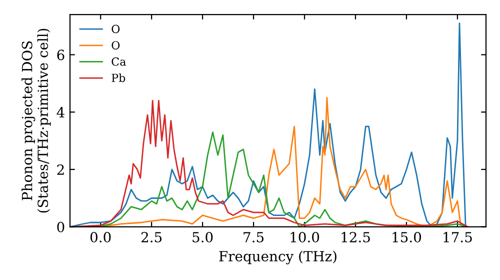 This screenshot has width=500, height=280. I want to click on x-tick-label: 15.0, so click(407, 237).